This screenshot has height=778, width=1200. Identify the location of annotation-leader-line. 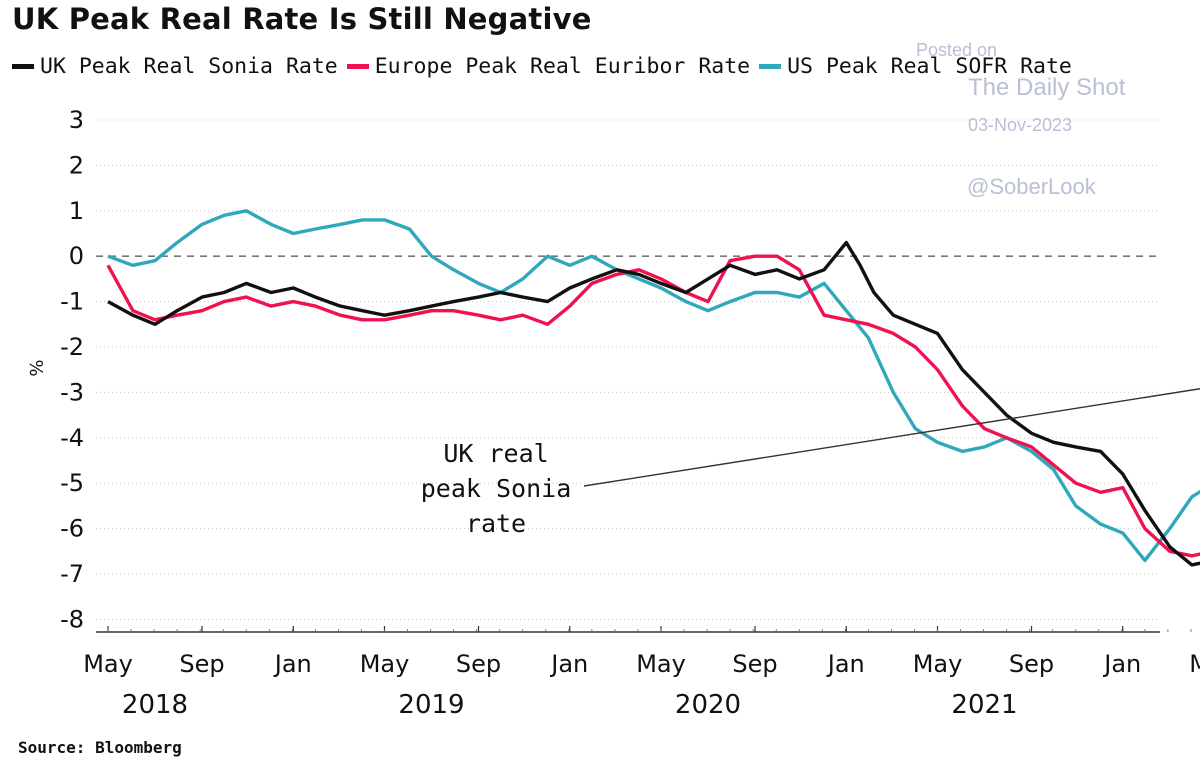
(891, 437).